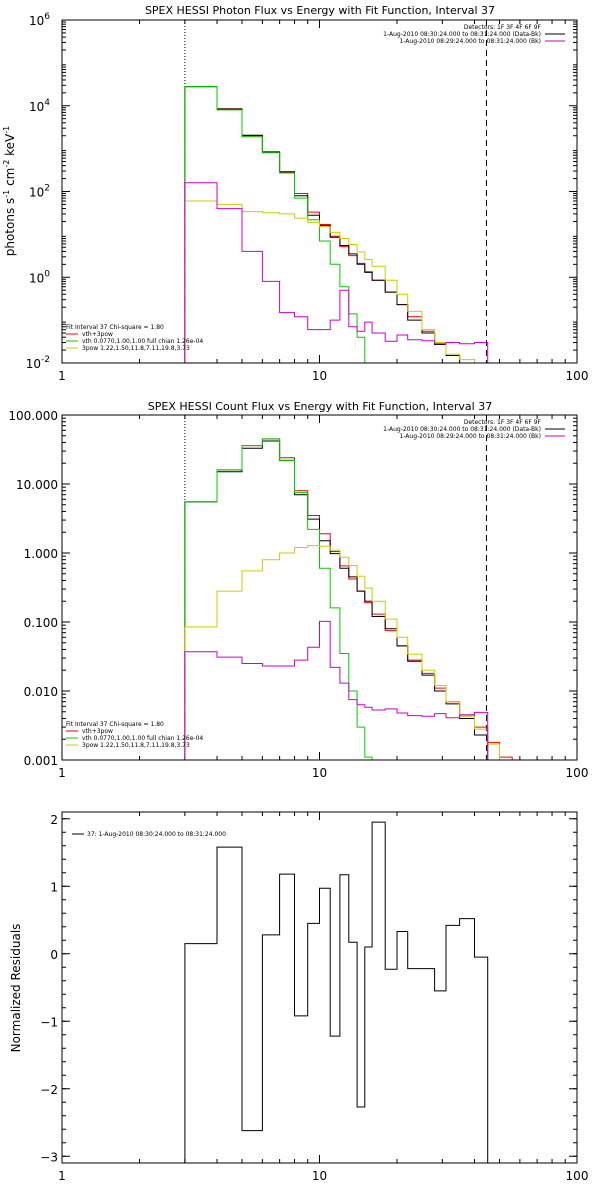  Describe the element at coordinates (33, 416) in the screenshot. I see `count-y-tick-label: 100.000` at that location.